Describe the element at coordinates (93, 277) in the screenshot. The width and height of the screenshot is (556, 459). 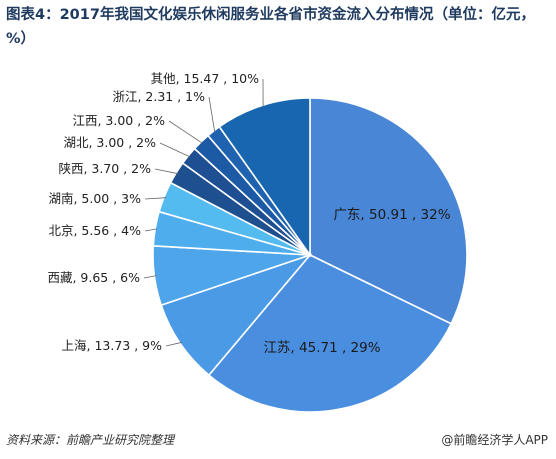
I see `slice-label-4: 西藏, 9.65 , 6%` at that location.